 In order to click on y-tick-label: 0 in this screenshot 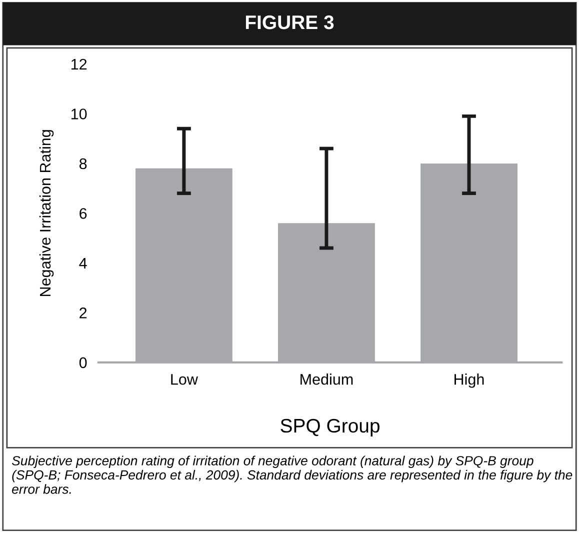, I will do `click(83, 362)`.